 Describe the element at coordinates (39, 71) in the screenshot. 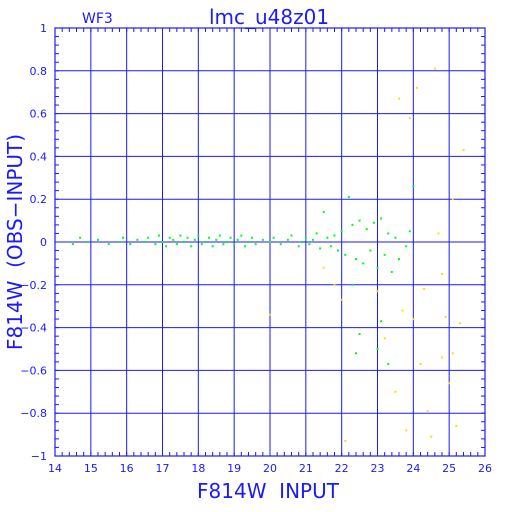

I see `y-tick-label: 0.8` at that location.